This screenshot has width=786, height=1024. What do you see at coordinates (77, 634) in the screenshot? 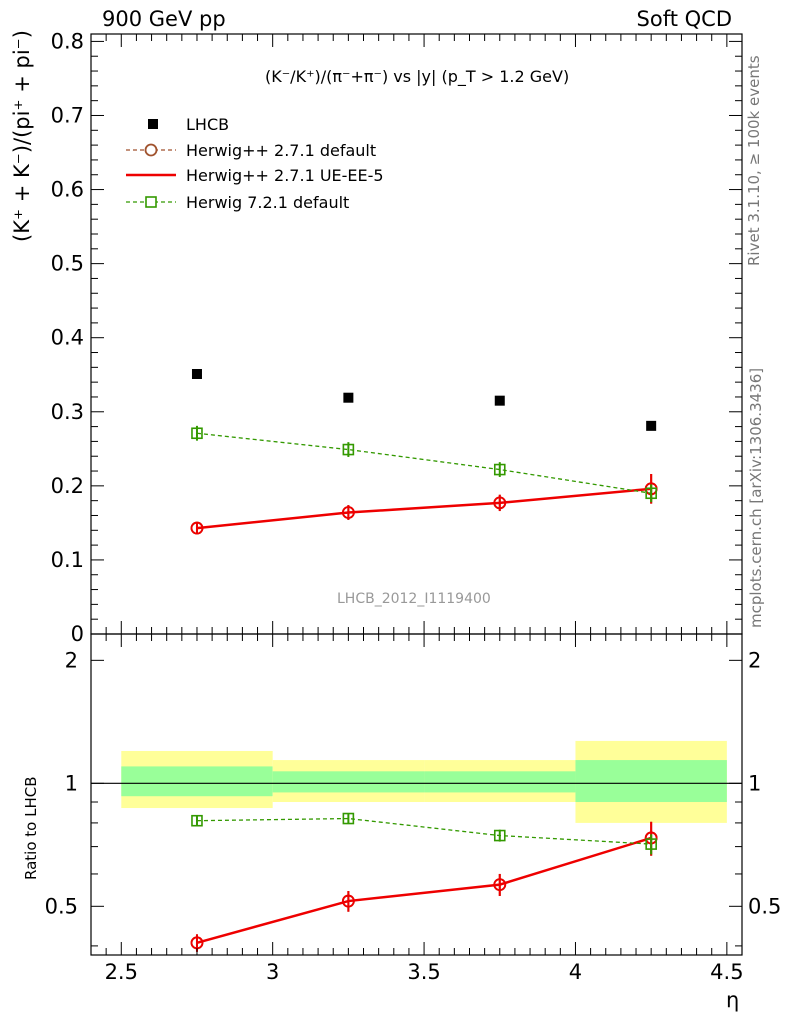
I see `main-ytick-label-zero: 0` at bounding box center [77, 634].